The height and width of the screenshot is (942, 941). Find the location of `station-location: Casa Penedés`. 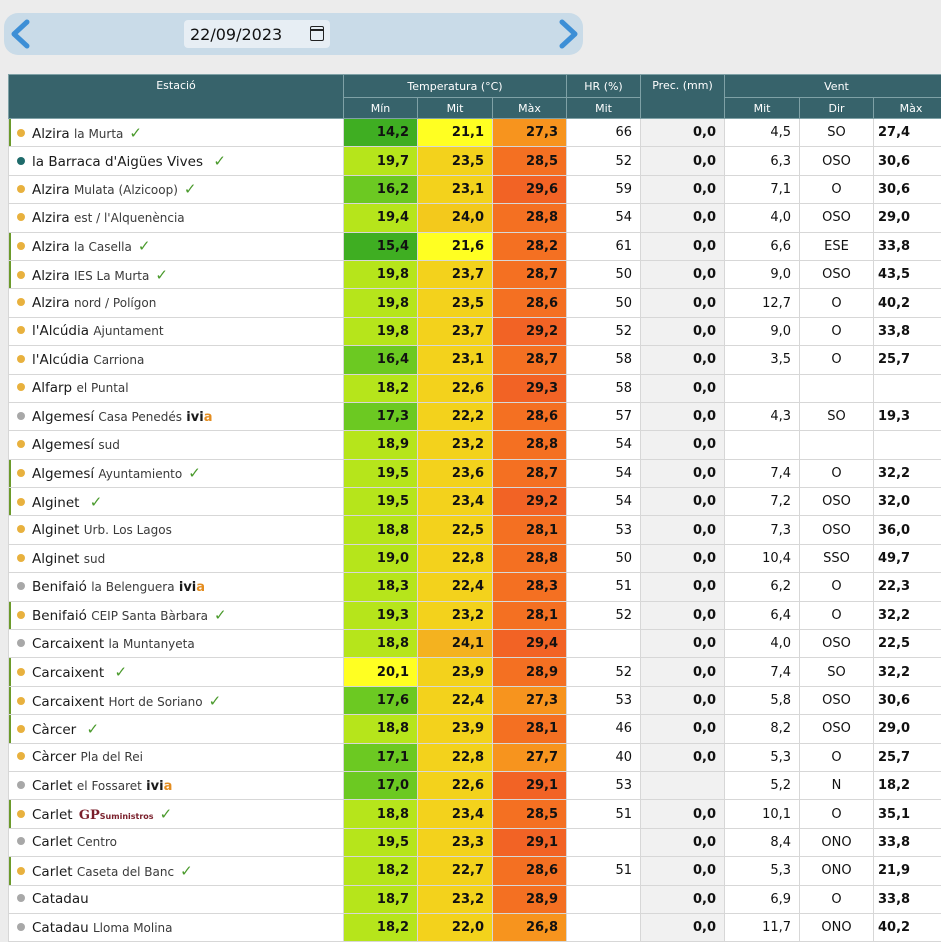

station-location: Casa Penedés is located at coordinates (140, 417).